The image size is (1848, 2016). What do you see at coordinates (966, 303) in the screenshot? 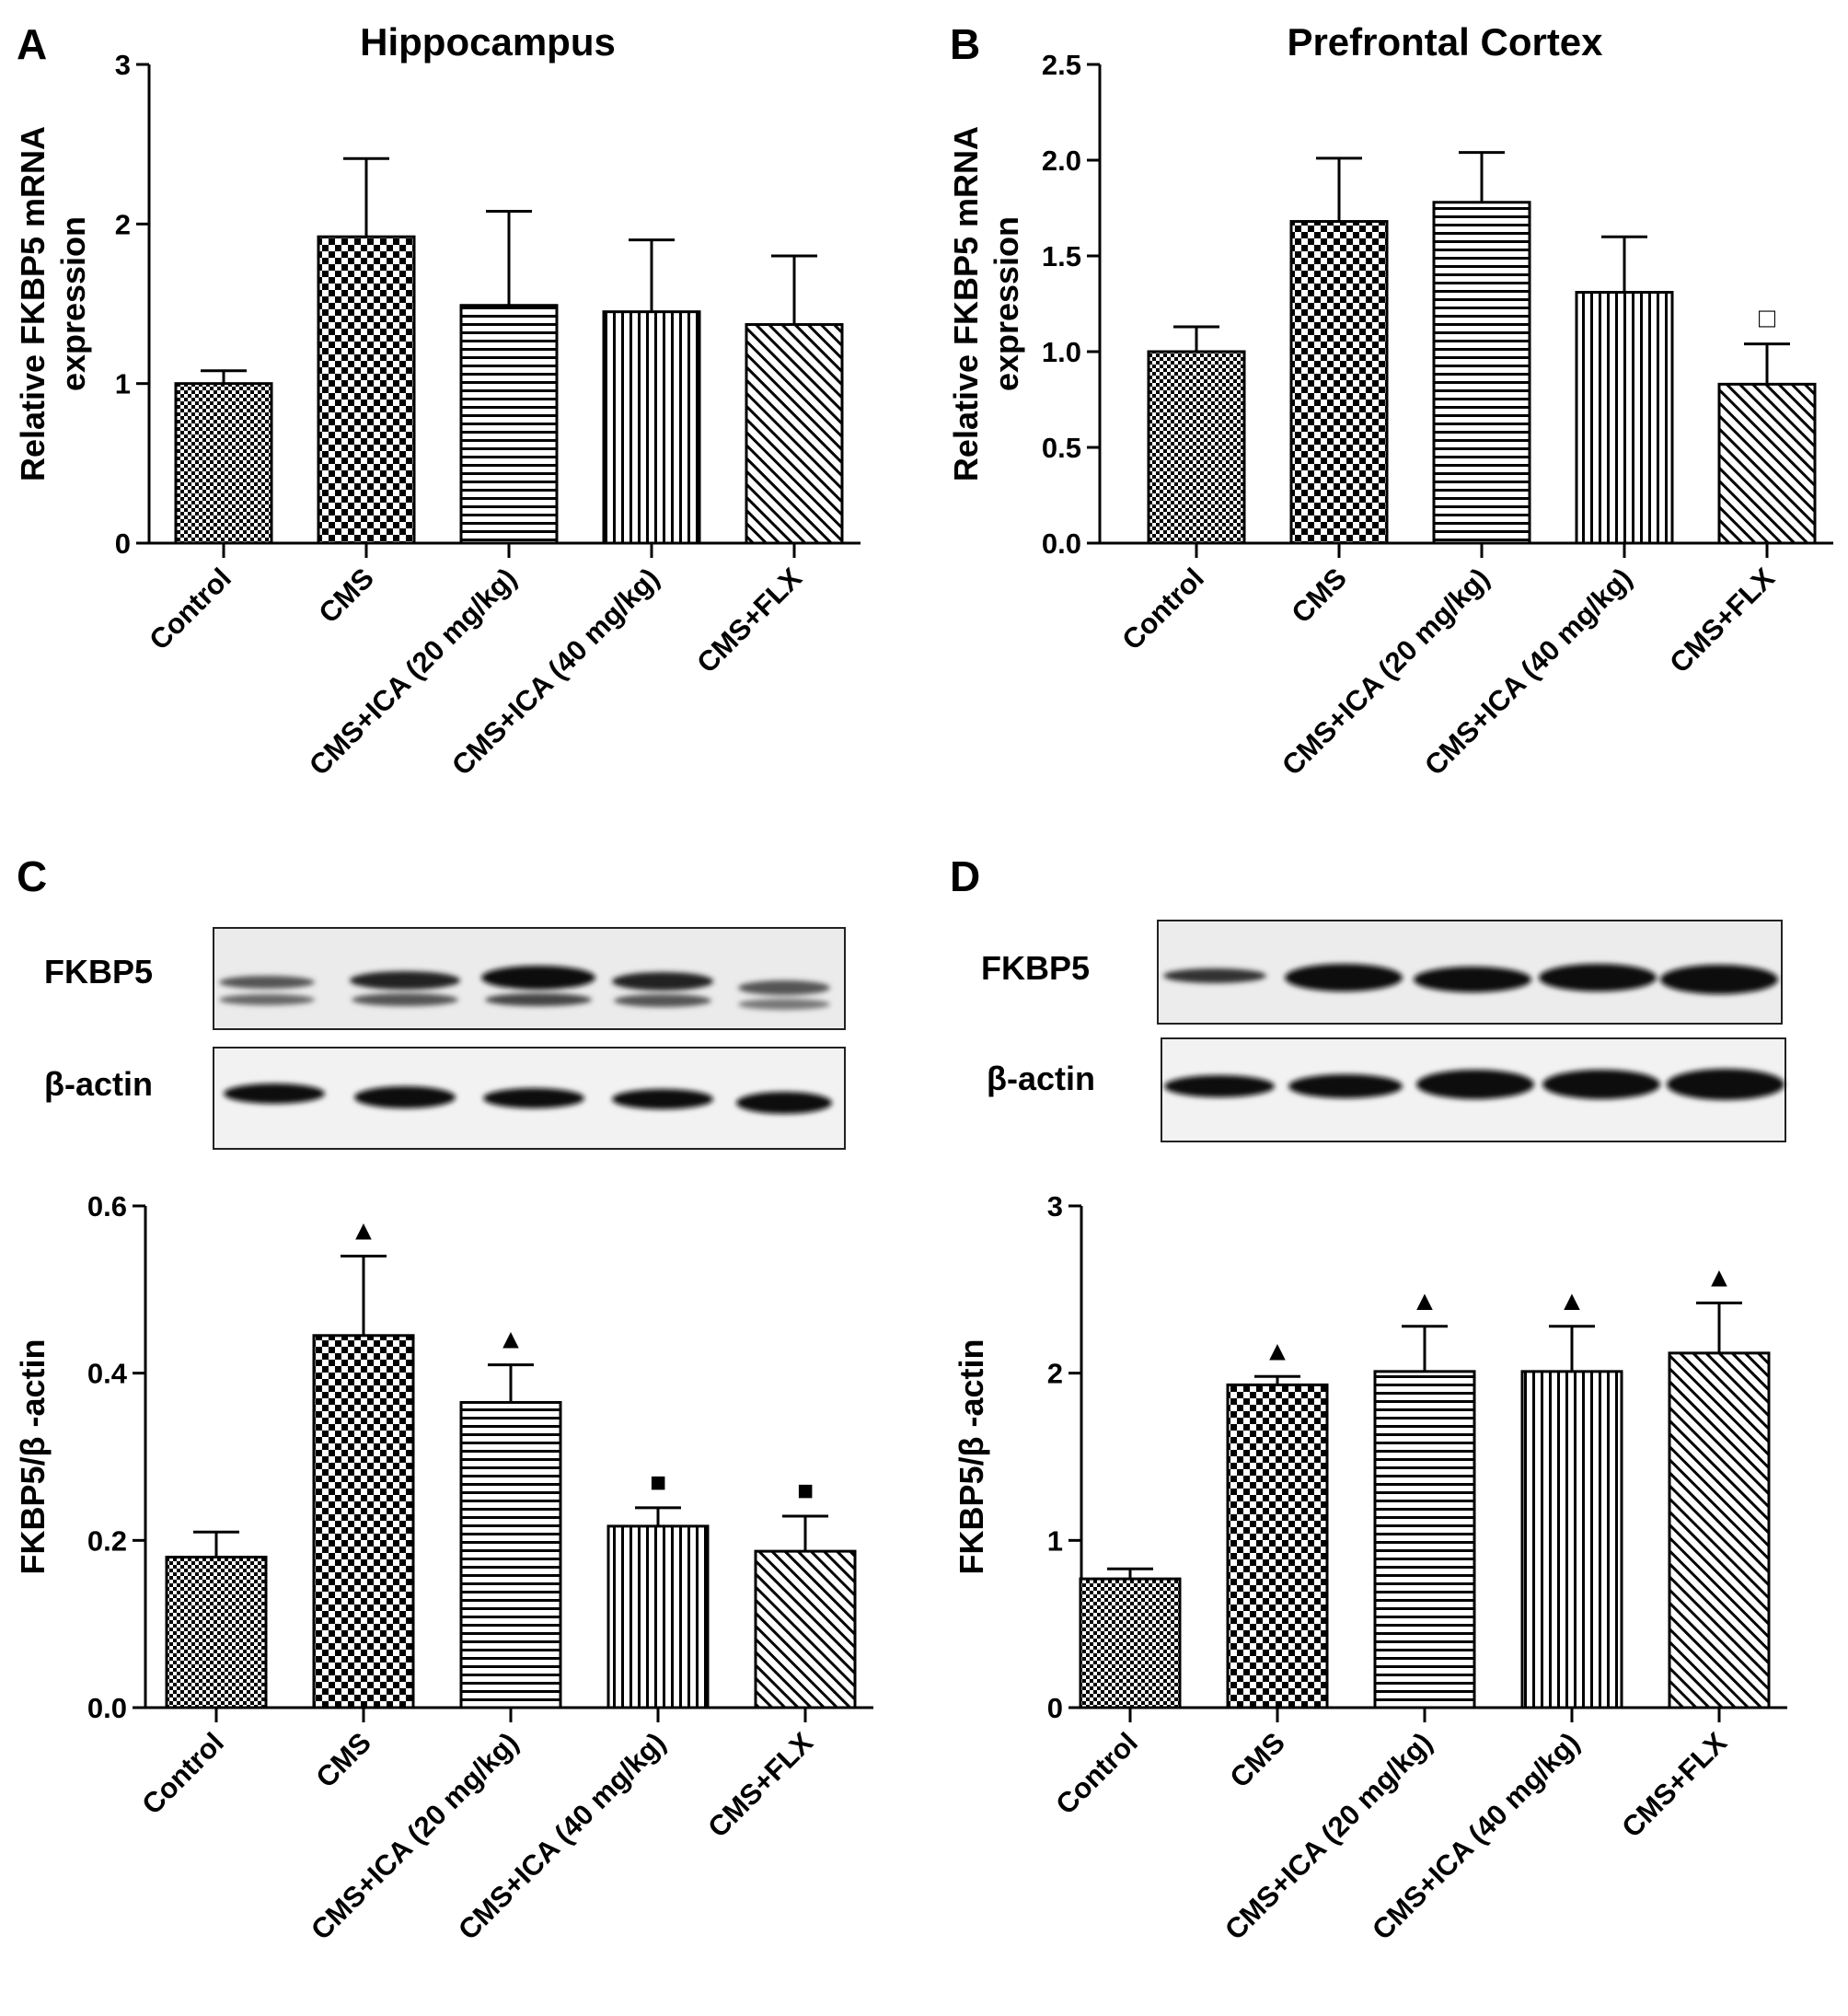
I see `y-axis-label: Relative FKBP5 mRNA` at bounding box center [966, 303].